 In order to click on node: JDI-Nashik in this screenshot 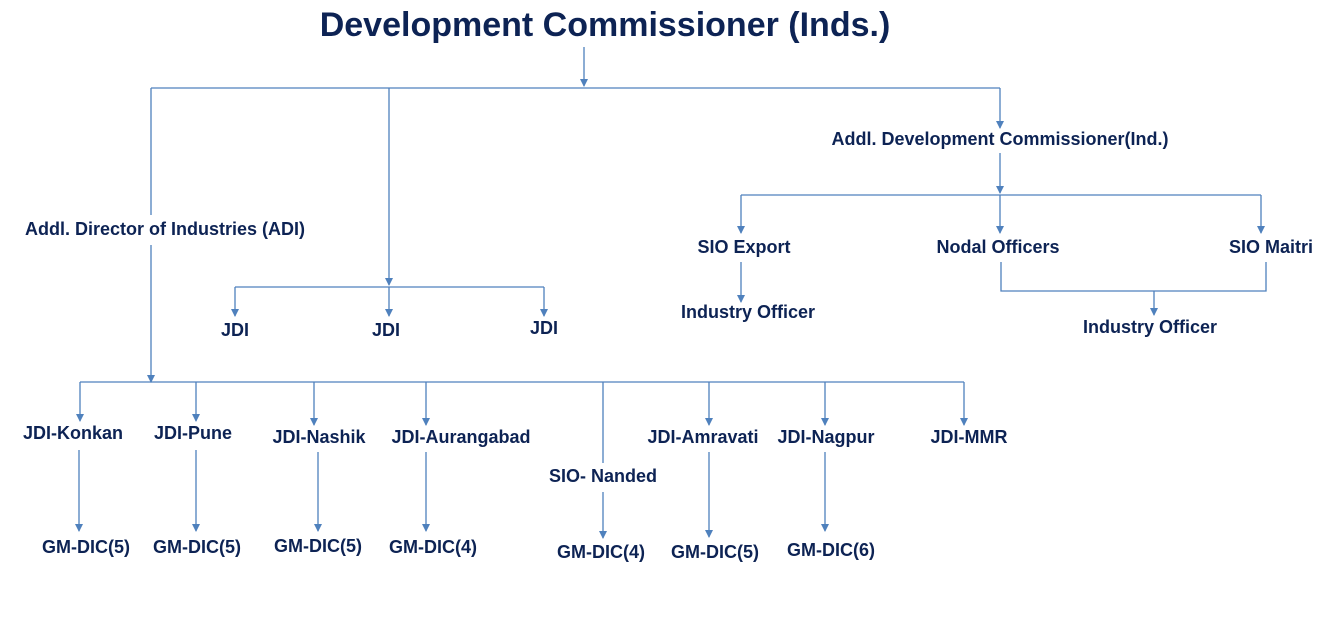, I will do `click(319, 437)`.